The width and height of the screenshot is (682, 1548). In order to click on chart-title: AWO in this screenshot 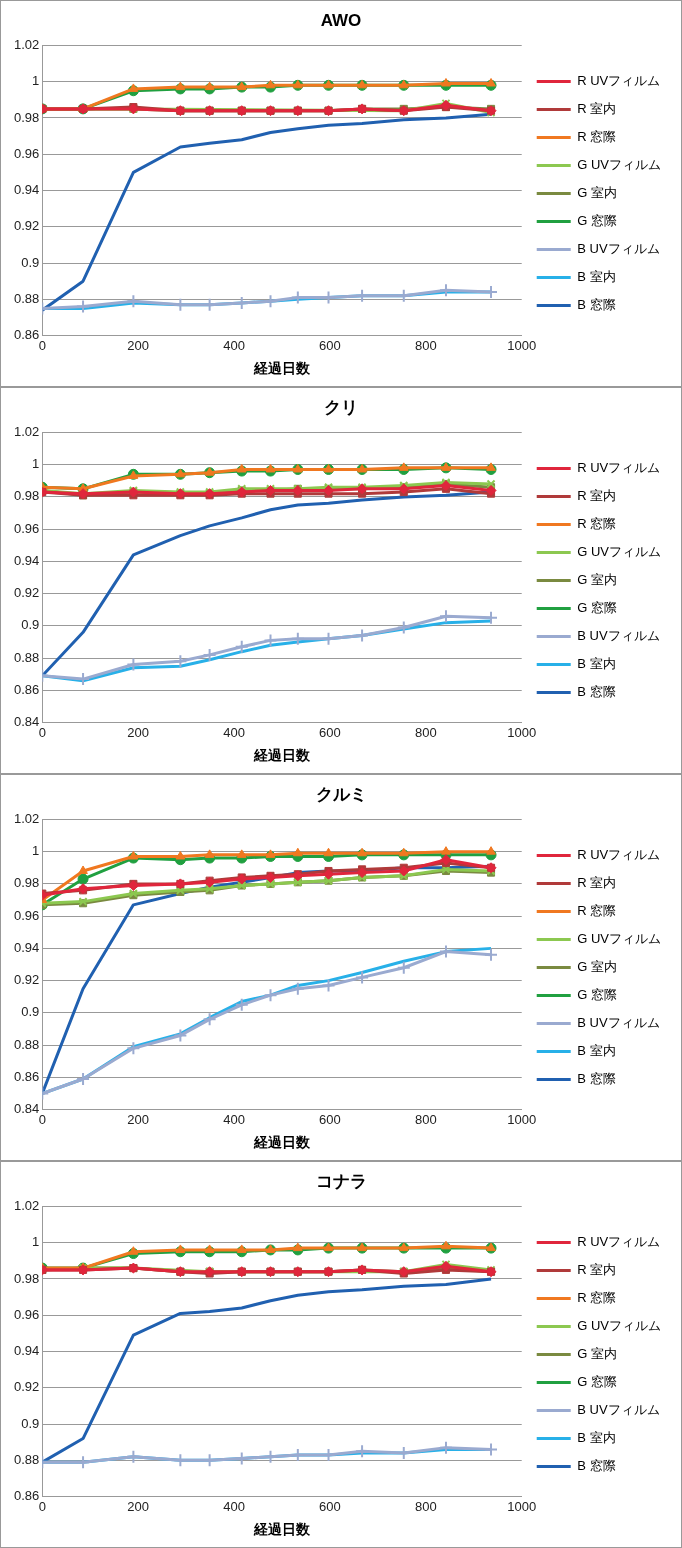, I will do `click(341, 20)`.